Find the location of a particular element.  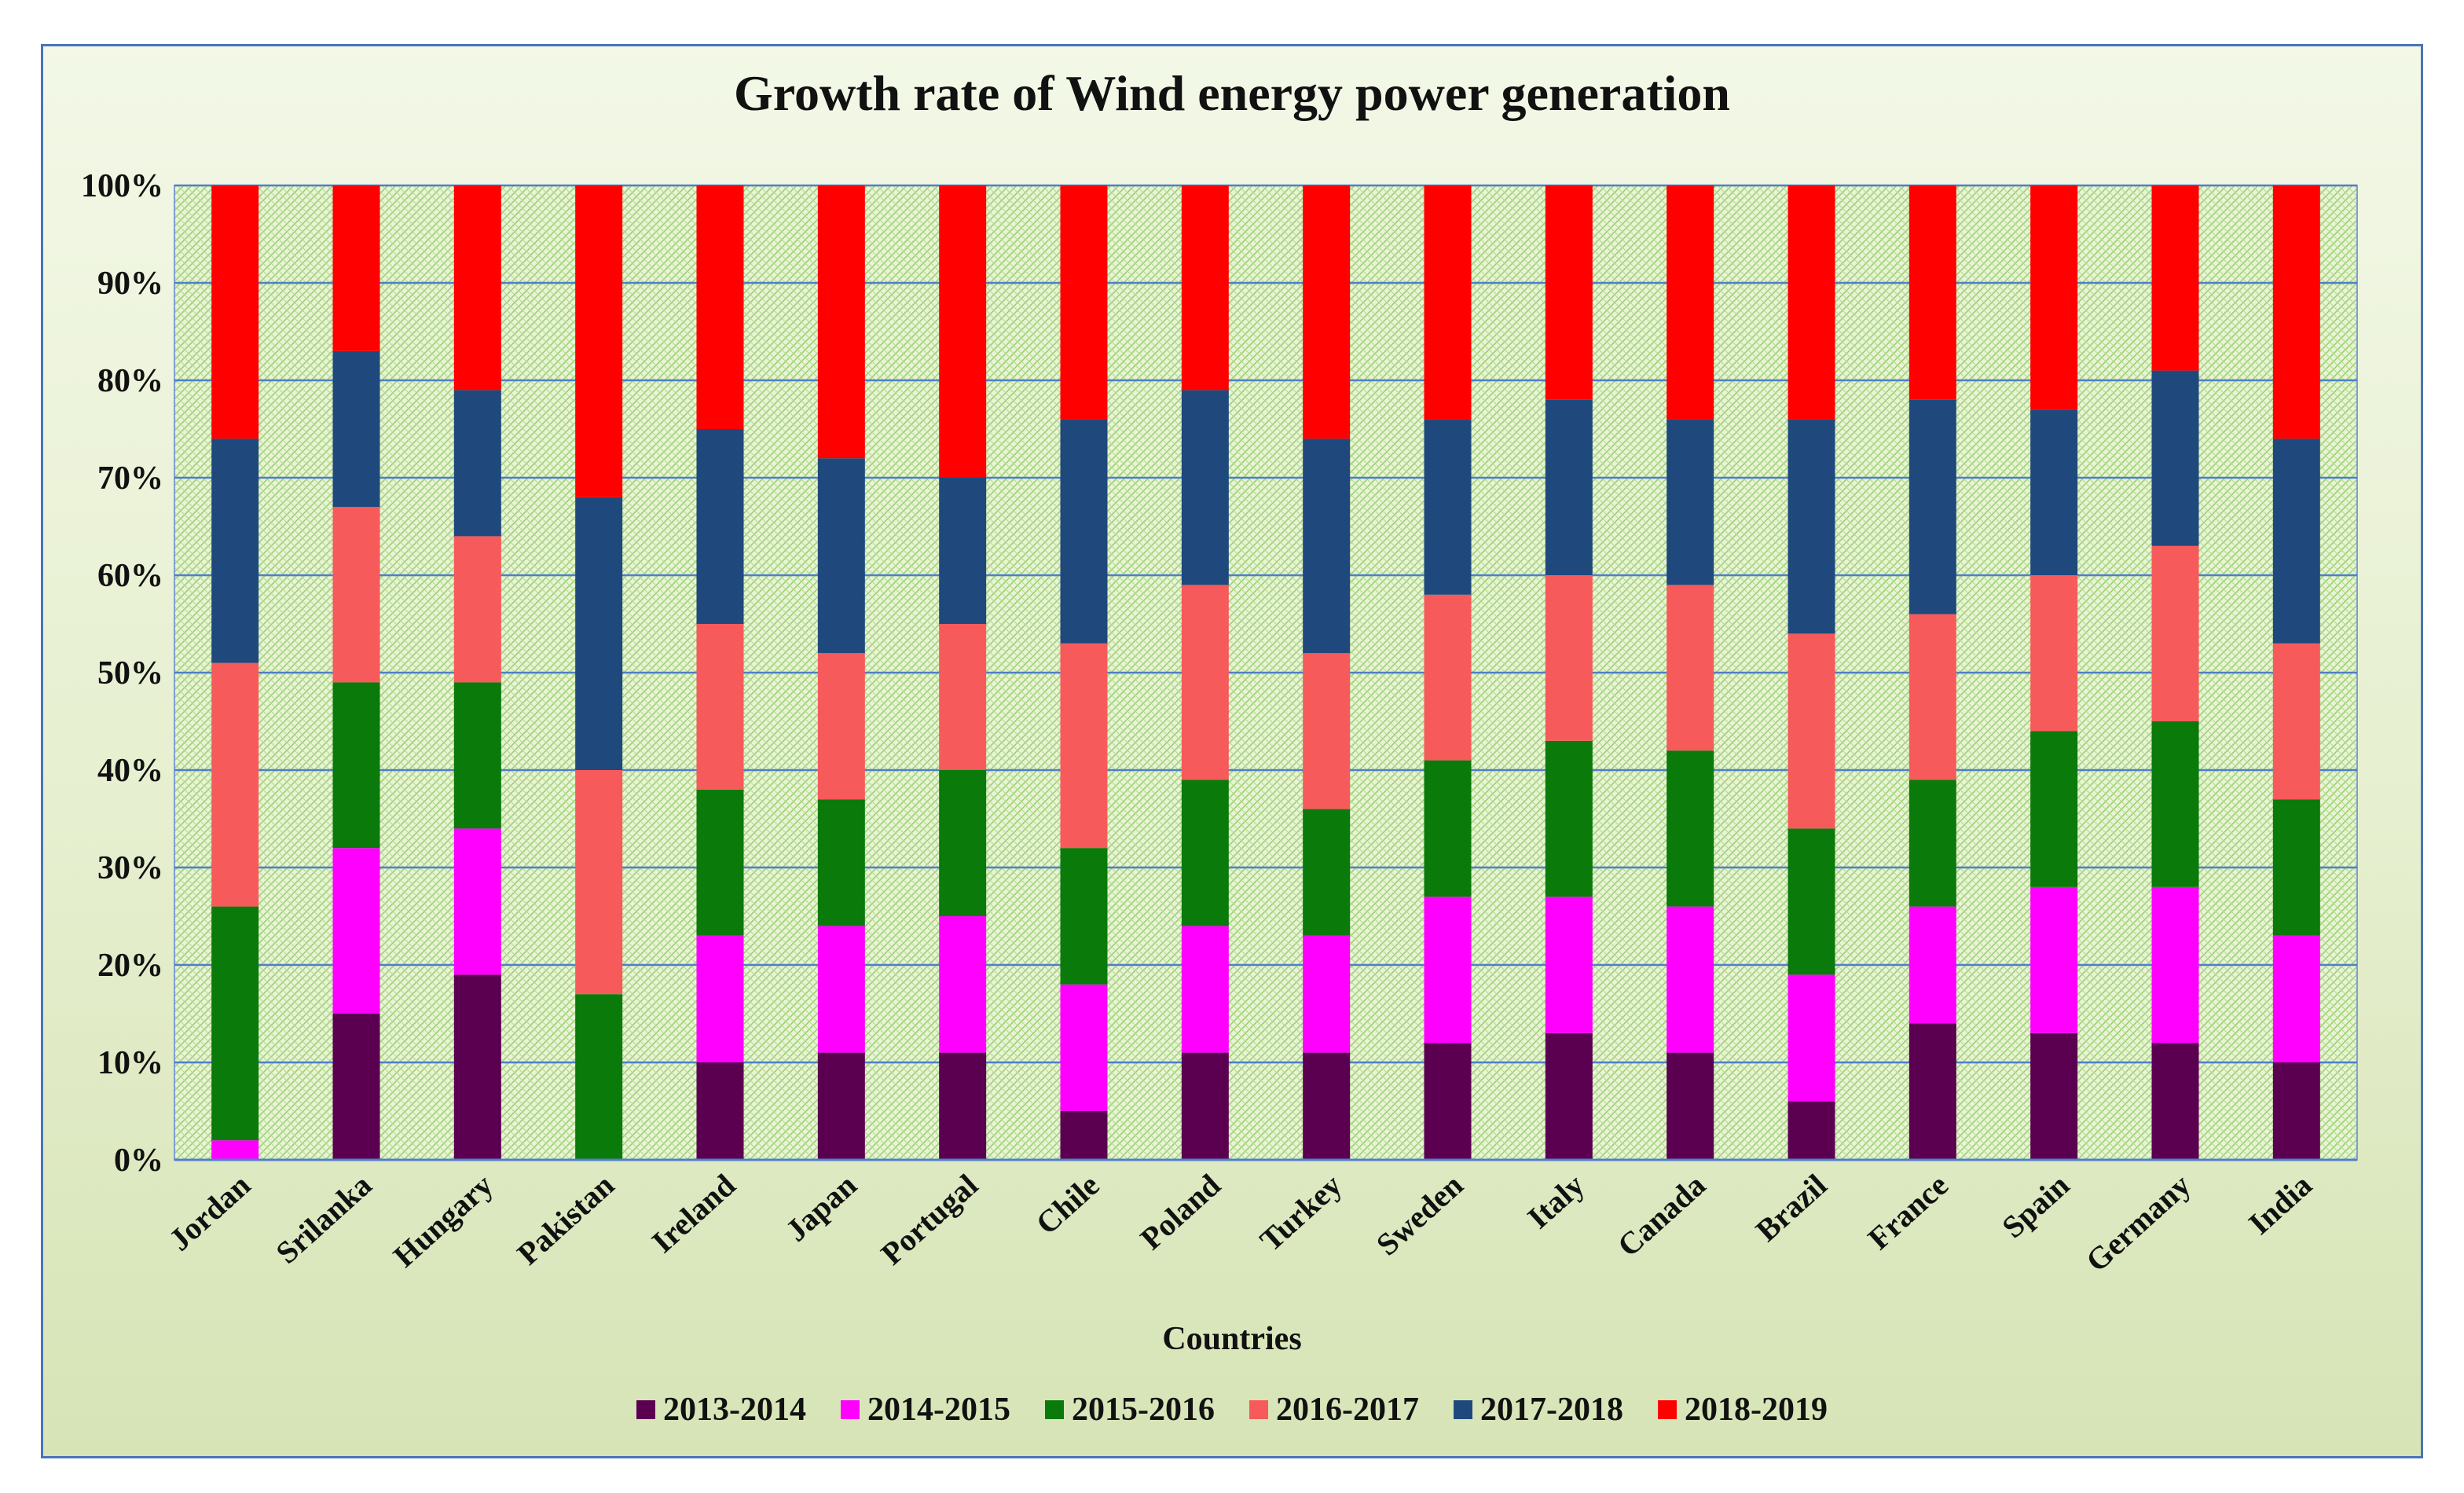

bar-srilanka-2016-2017 is located at coordinates (356, 595).